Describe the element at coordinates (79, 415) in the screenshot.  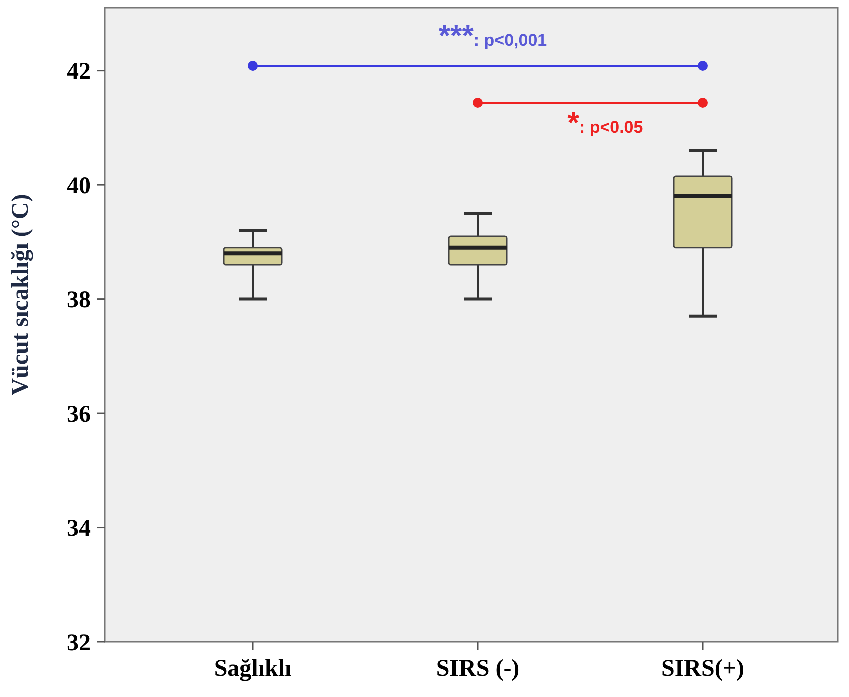
I see `y-tick-label: 36` at that location.